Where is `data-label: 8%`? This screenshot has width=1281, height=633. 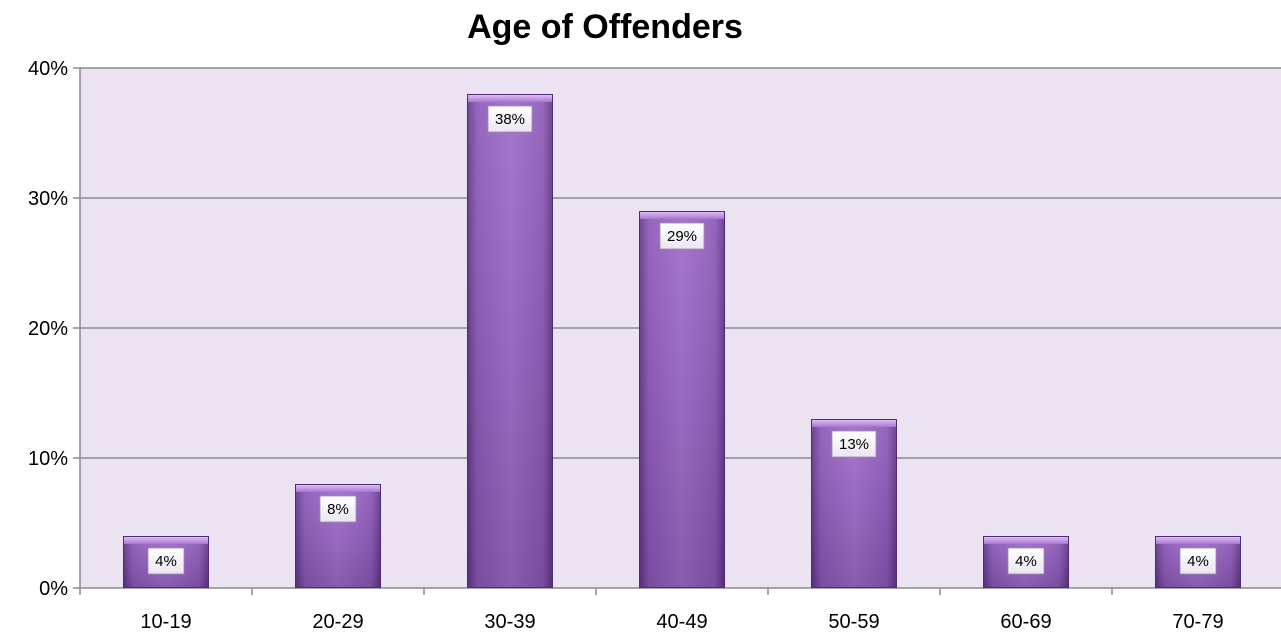 data-label: 8% is located at coordinates (338, 509).